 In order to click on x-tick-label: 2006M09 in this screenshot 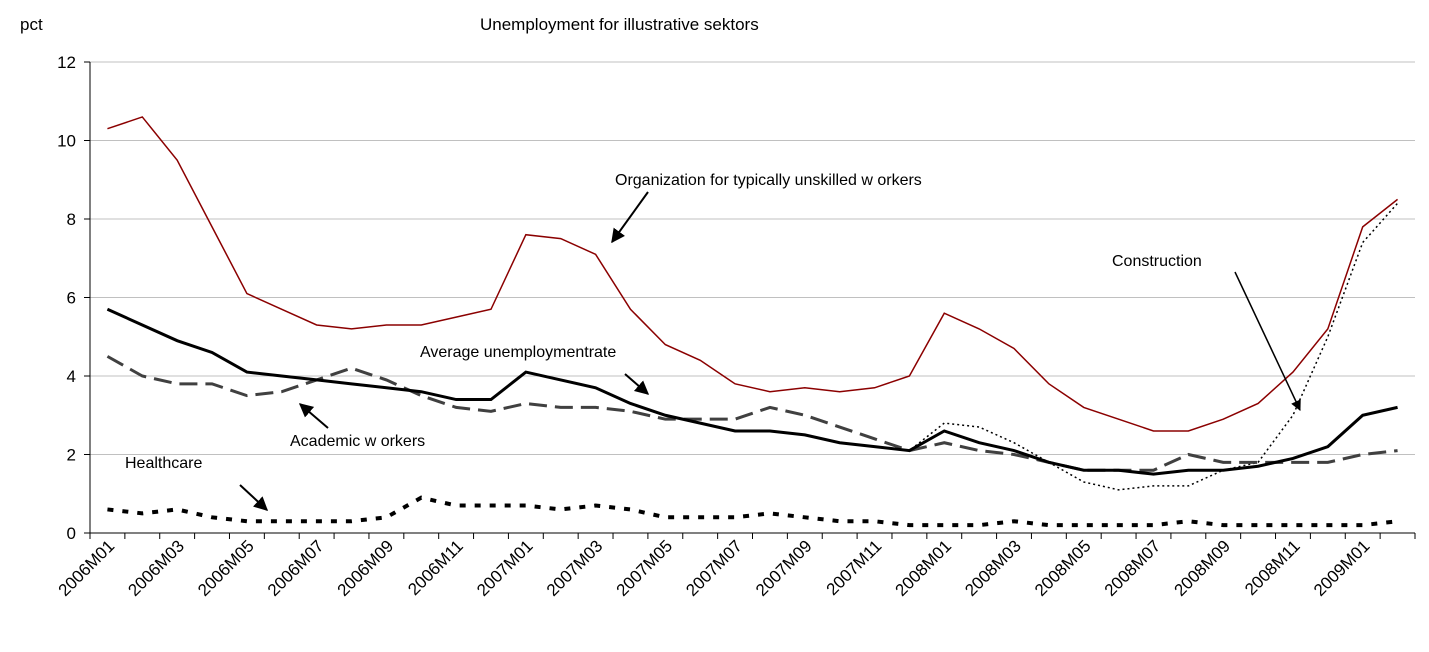, I will do `click(366, 568)`.